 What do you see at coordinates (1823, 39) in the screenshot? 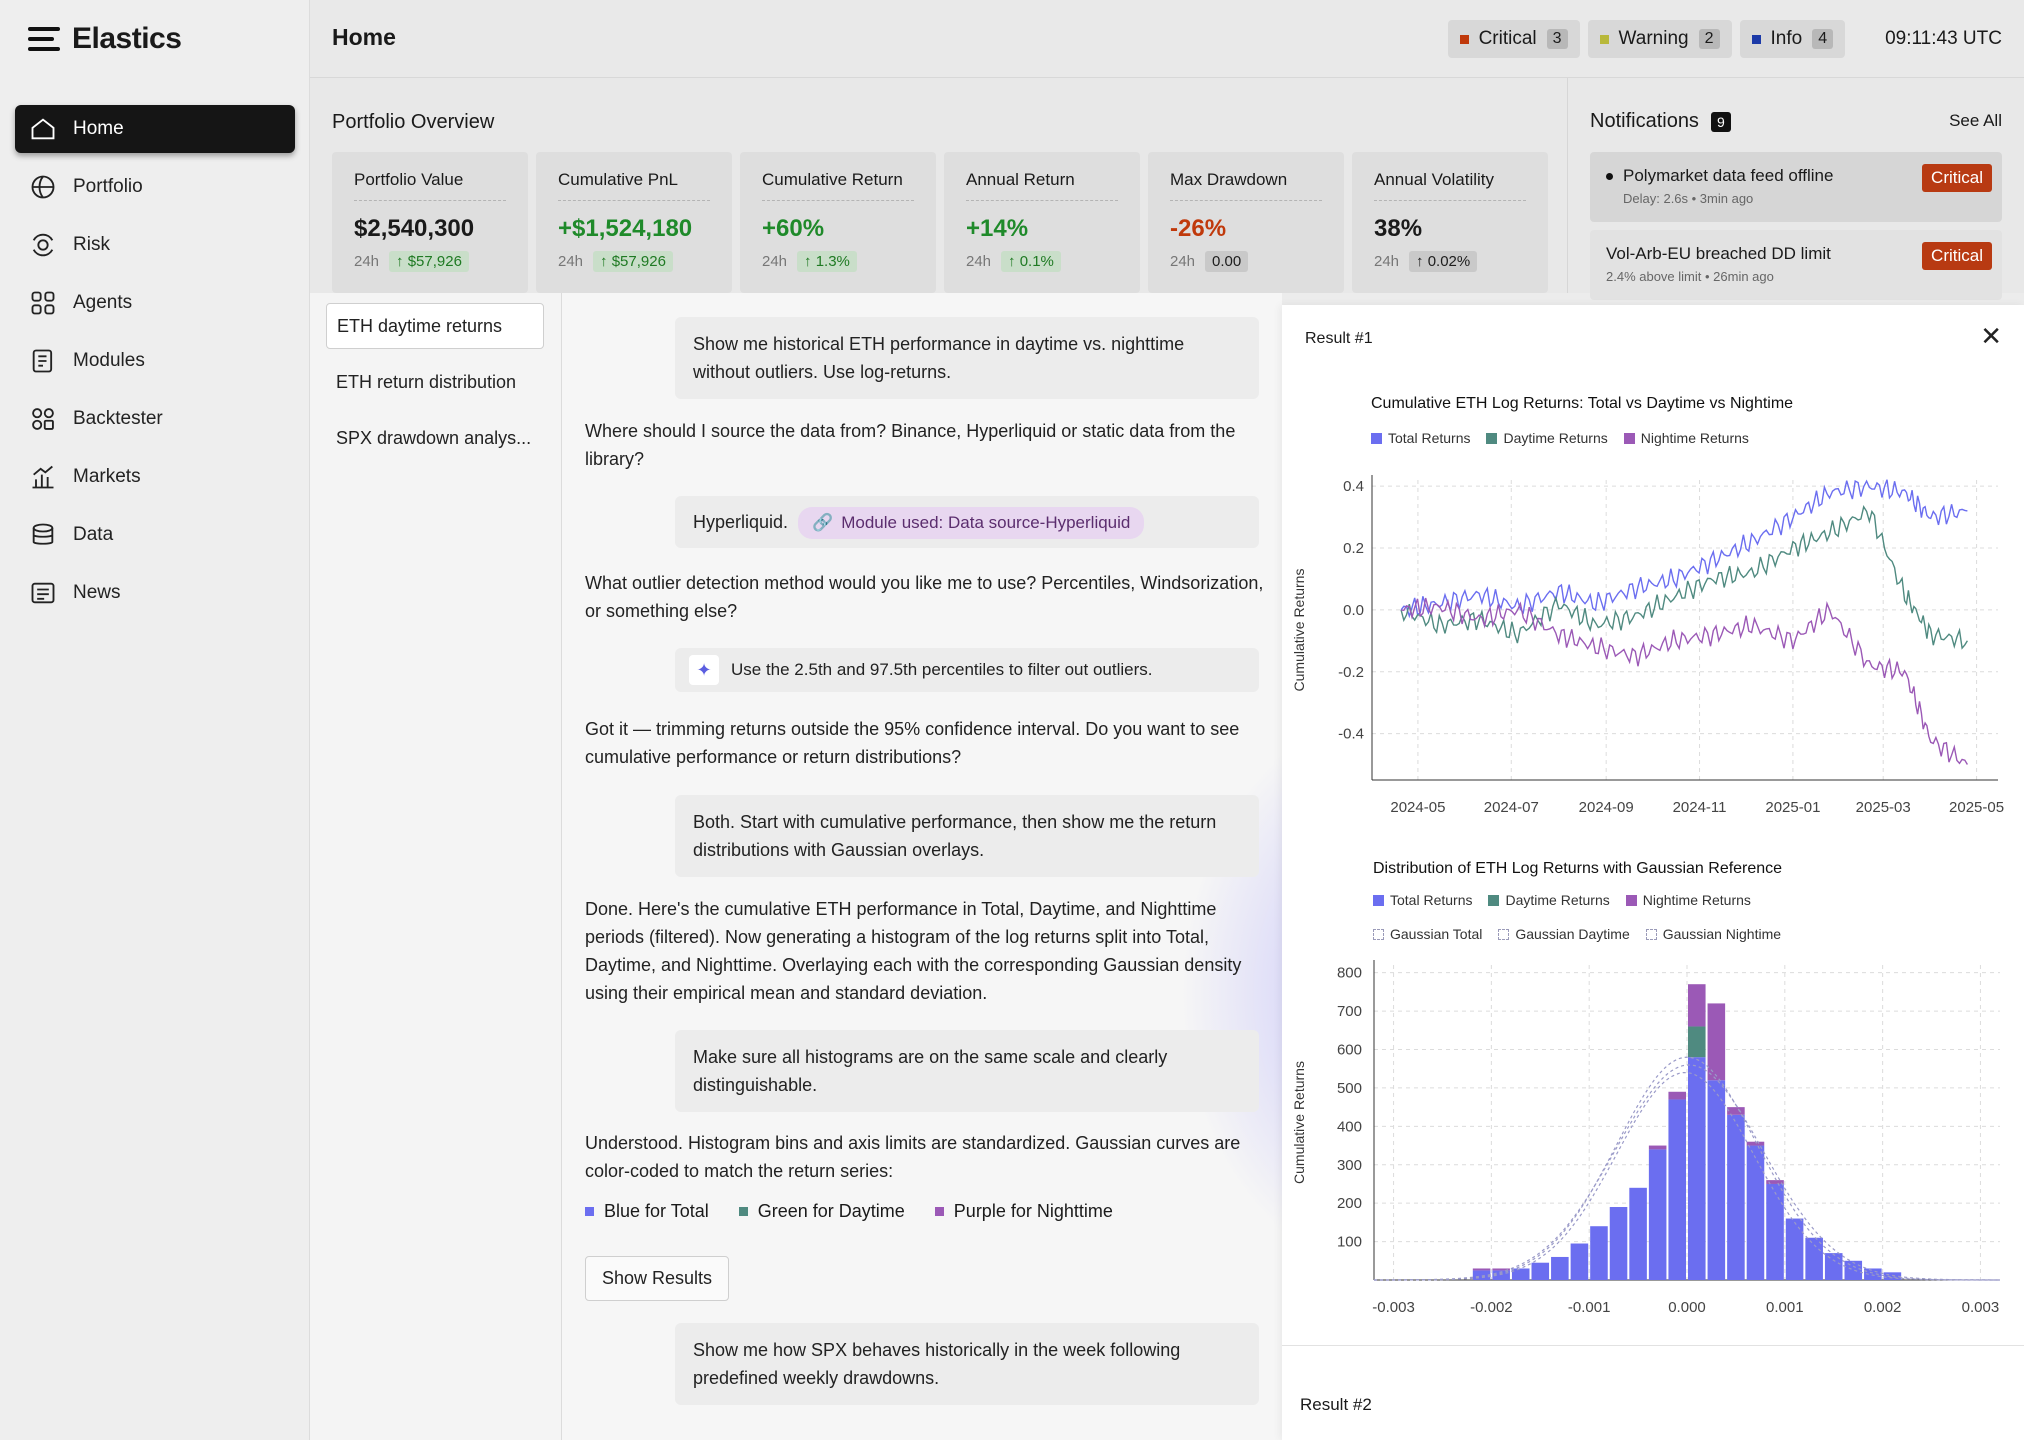
I see `alert-count: 4` at bounding box center [1823, 39].